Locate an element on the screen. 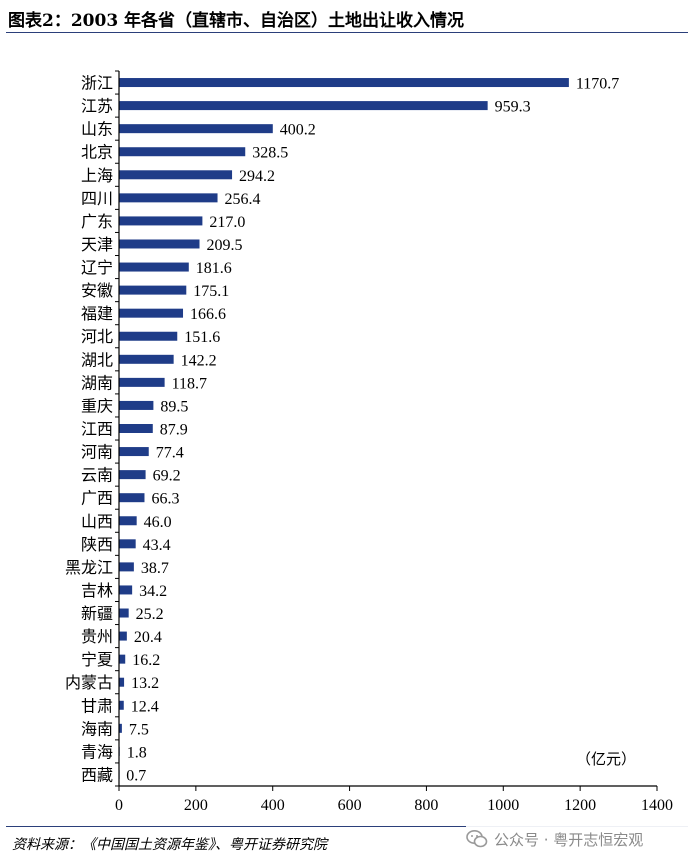 This screenshot has width=700, height=866. value-label: 66.3 is located at coordinates (165, 499).